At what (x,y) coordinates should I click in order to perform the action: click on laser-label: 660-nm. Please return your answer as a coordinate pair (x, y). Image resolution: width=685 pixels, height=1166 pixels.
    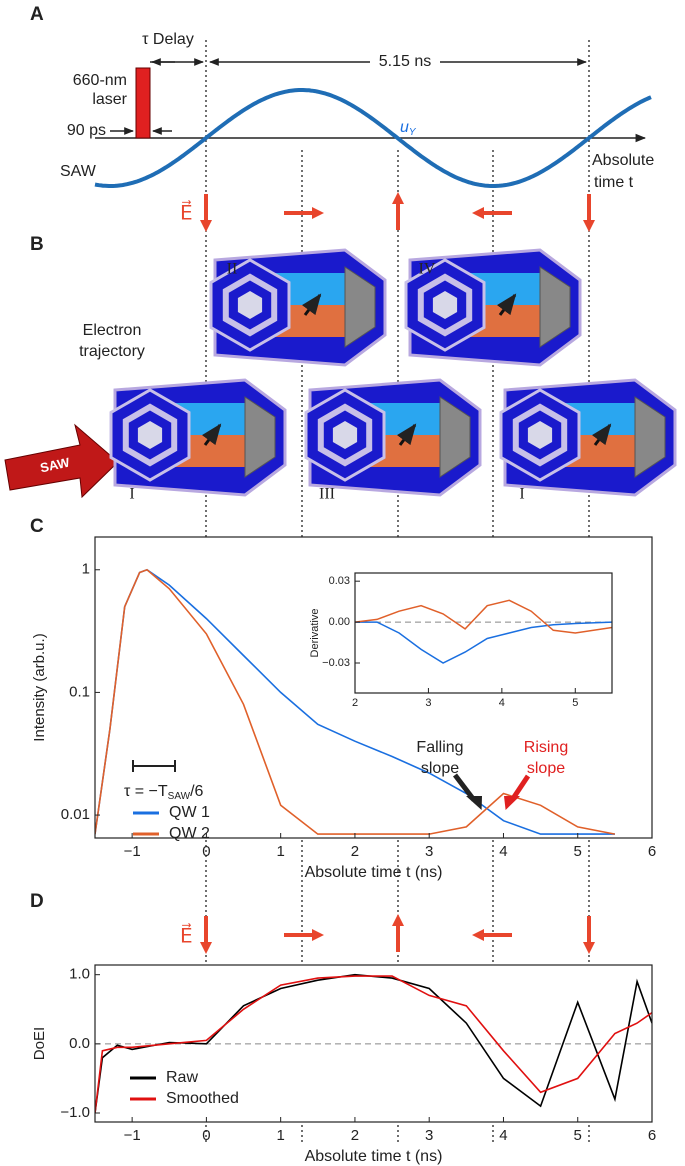
    Looking at the image, I should click on (100, 80).